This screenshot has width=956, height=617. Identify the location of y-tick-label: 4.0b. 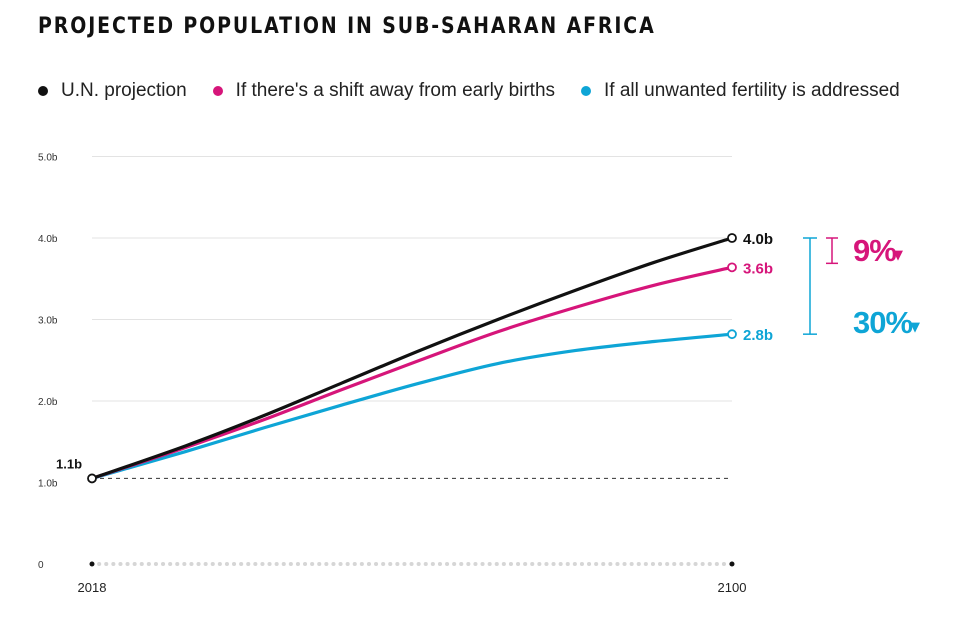
(48, 239).